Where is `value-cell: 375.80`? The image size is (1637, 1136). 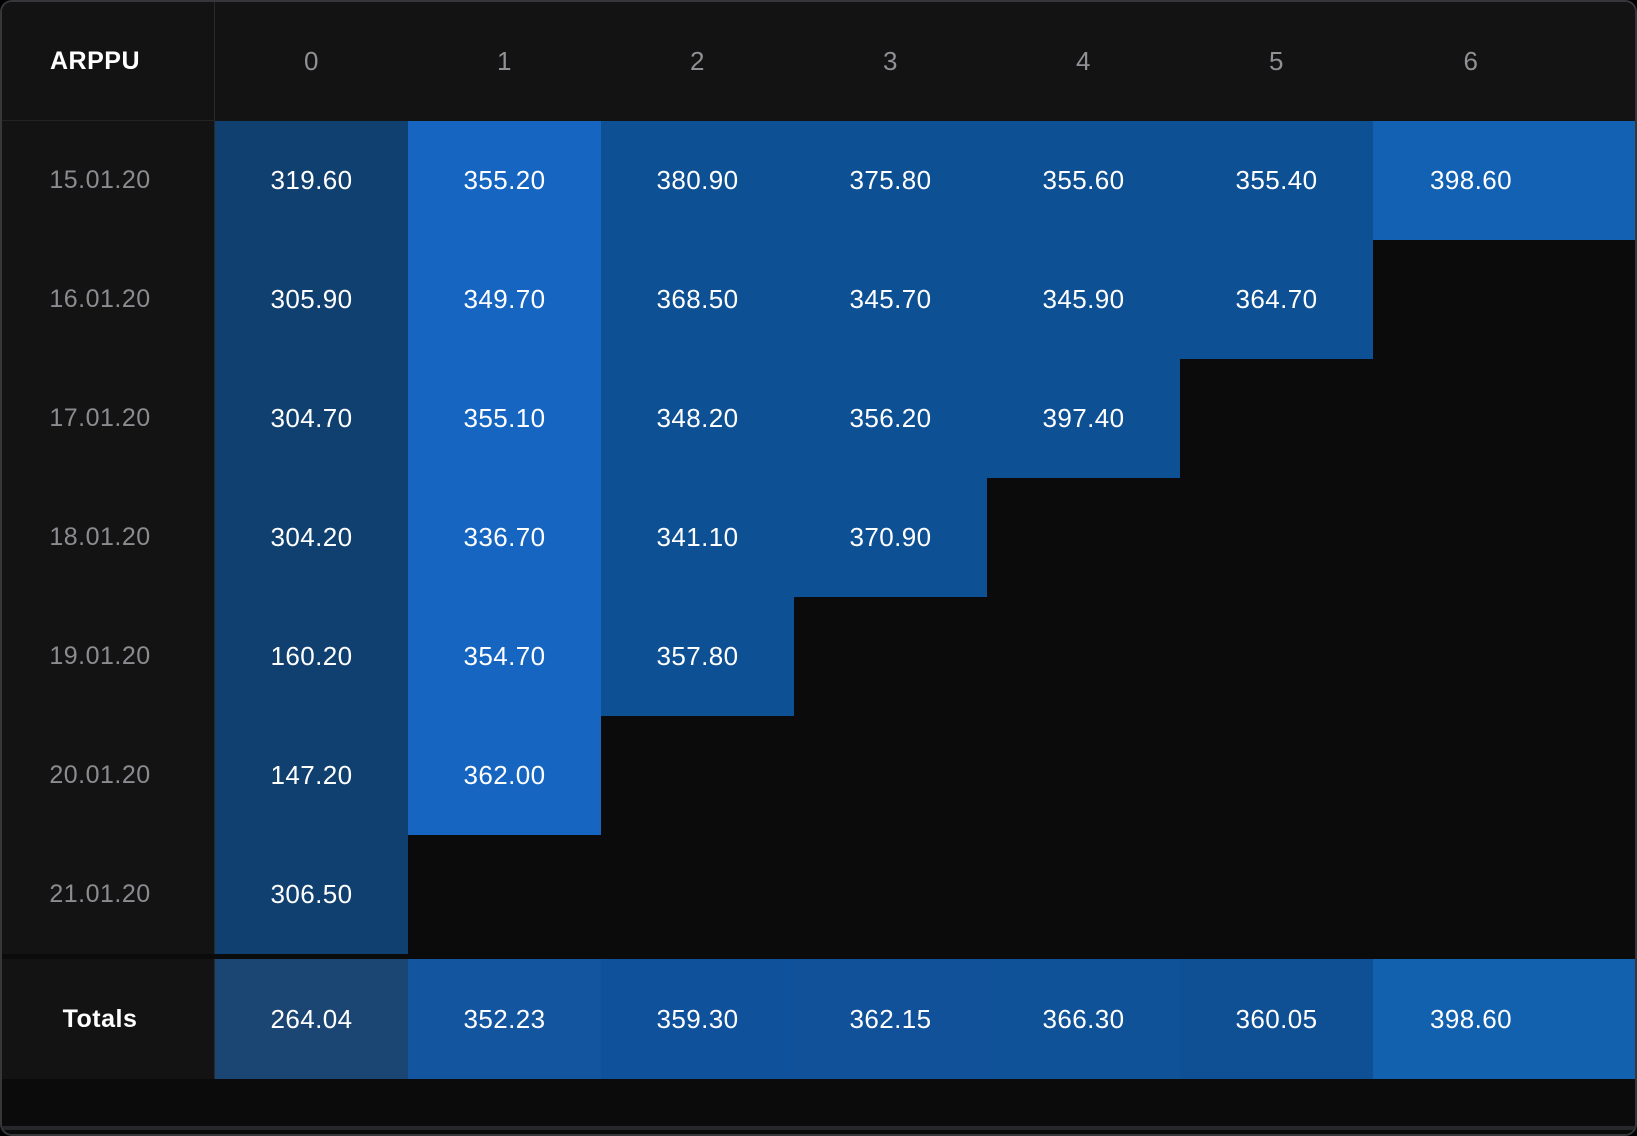 value-cell: 375.80 is located at coordinates (890, 180).